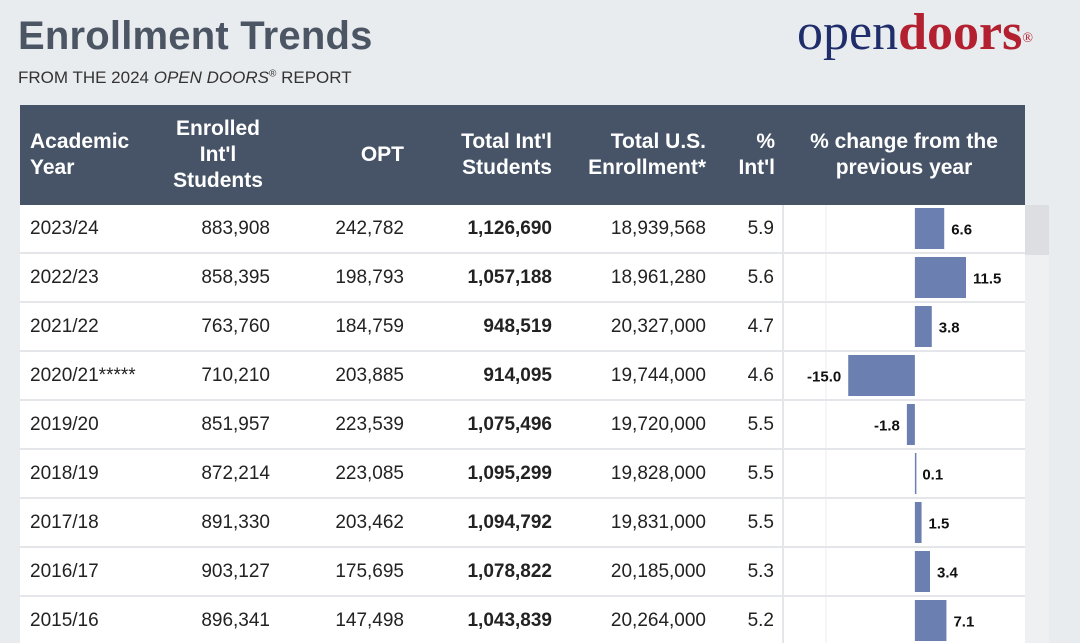  Describe the element at coordinates (345, 376) in the screenshot. I see `cell-opt: 203,885` at that location.